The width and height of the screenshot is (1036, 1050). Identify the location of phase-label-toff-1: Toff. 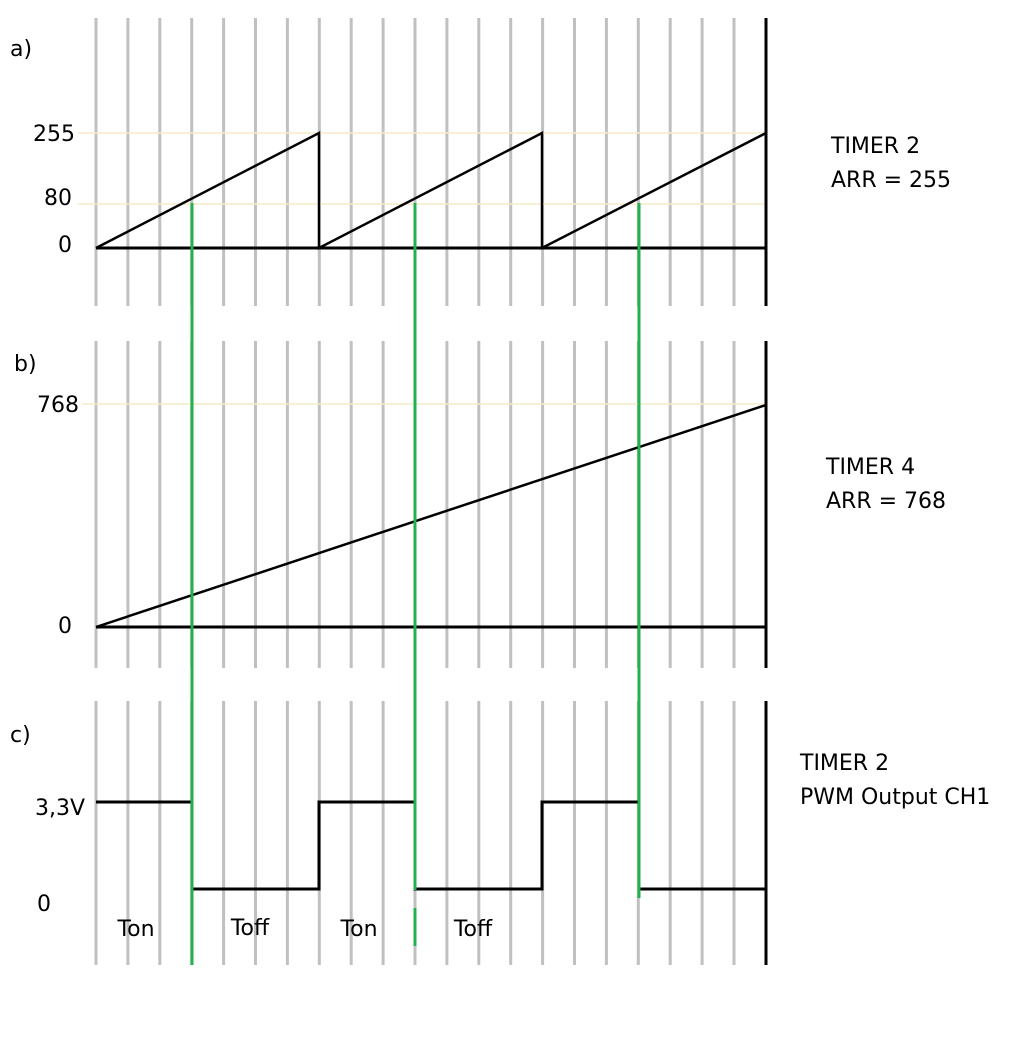
(250, 928).